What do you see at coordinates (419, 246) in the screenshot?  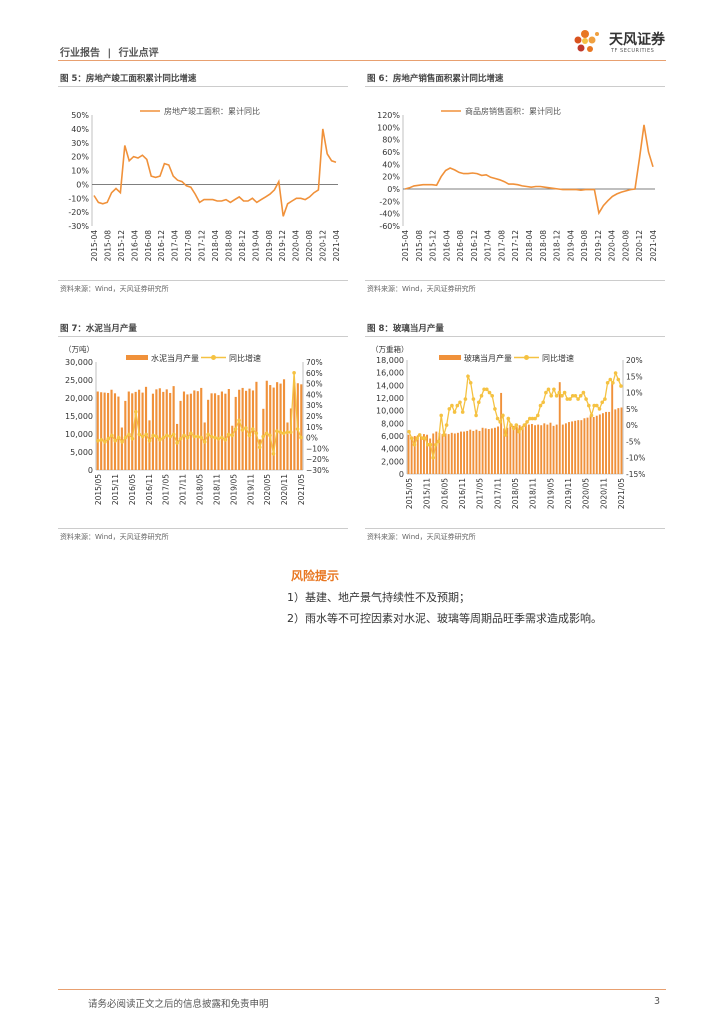 I see `line-chart-xtick: 2015-08` at bounding box center [419, 246].